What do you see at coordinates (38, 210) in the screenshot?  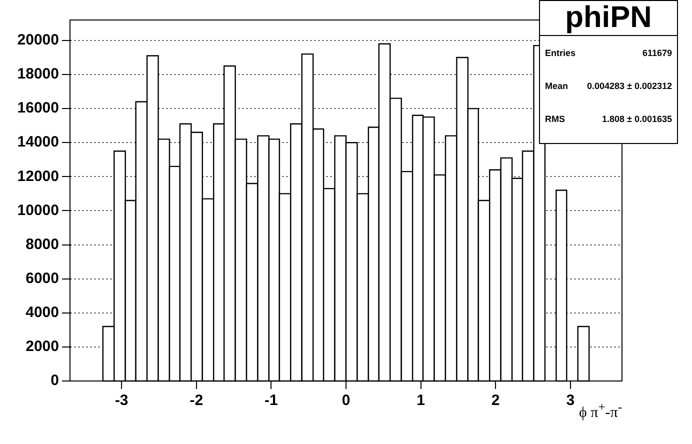 I see `y-tick-label: 10000` at bounding box center [38, 210].